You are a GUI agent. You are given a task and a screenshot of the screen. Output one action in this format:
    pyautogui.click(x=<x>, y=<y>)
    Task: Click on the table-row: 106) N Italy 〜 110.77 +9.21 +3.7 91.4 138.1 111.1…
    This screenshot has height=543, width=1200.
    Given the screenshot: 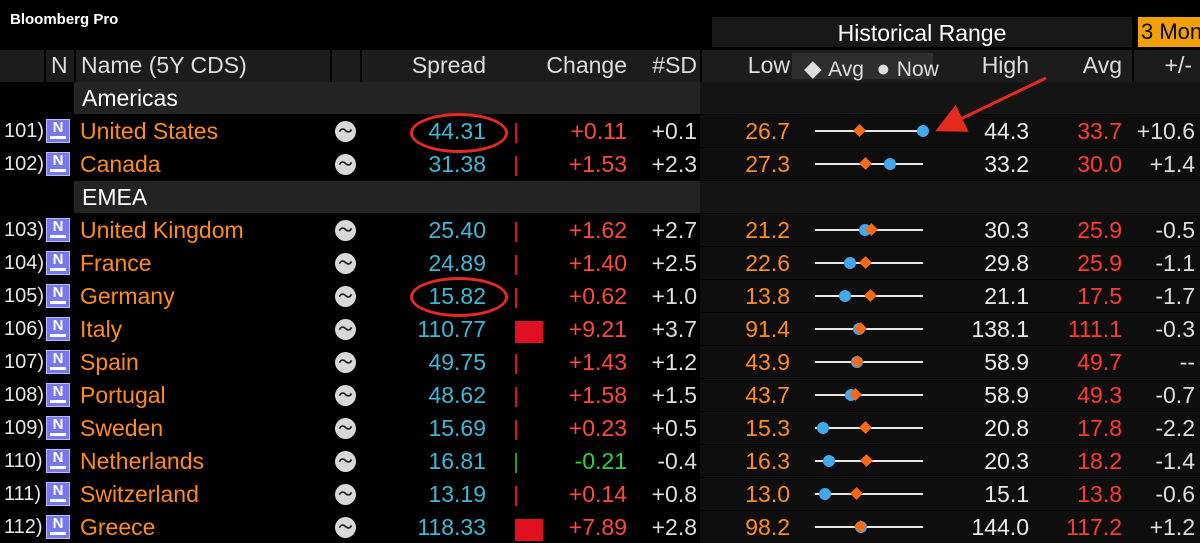 What is the action you would take?
    pyautogui.click(x=600, y=329)
    